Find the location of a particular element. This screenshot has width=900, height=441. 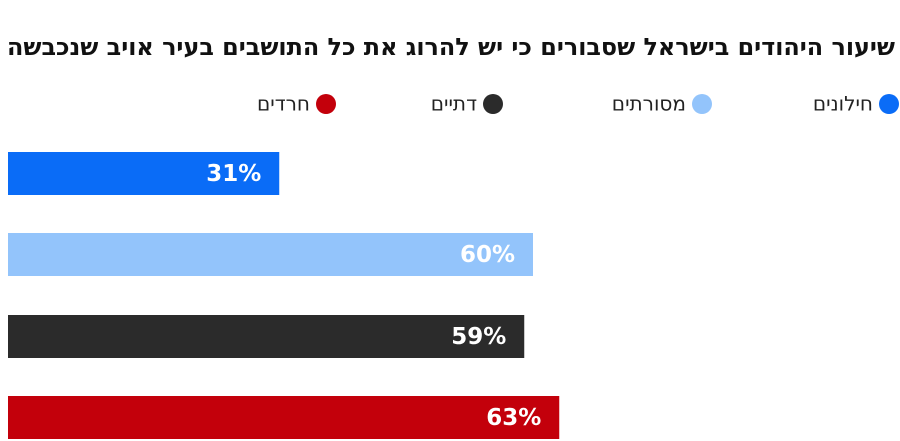

legend-label: חרדים is located at coordinates (283, 104).